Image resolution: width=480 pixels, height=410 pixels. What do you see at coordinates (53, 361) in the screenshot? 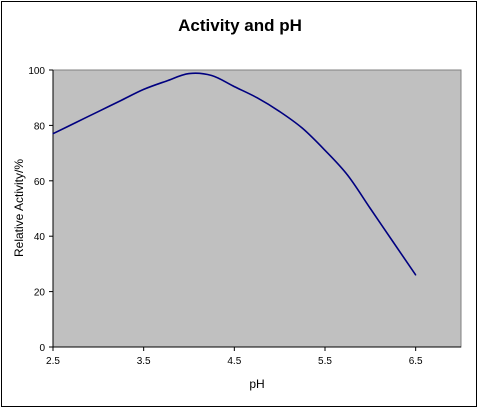
I see `x-tick-label: 2.5` at bounding box center [53, 361].